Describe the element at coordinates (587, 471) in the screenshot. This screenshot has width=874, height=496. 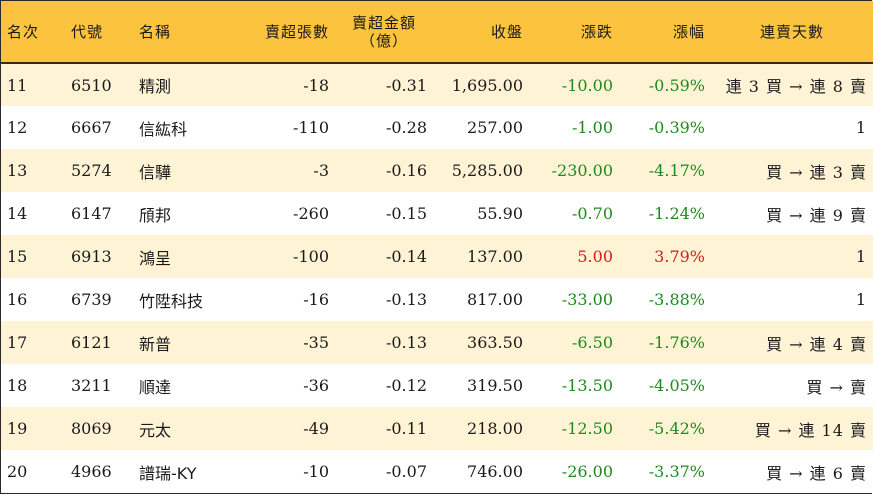
I see `cell-change: -26.00` at that location.